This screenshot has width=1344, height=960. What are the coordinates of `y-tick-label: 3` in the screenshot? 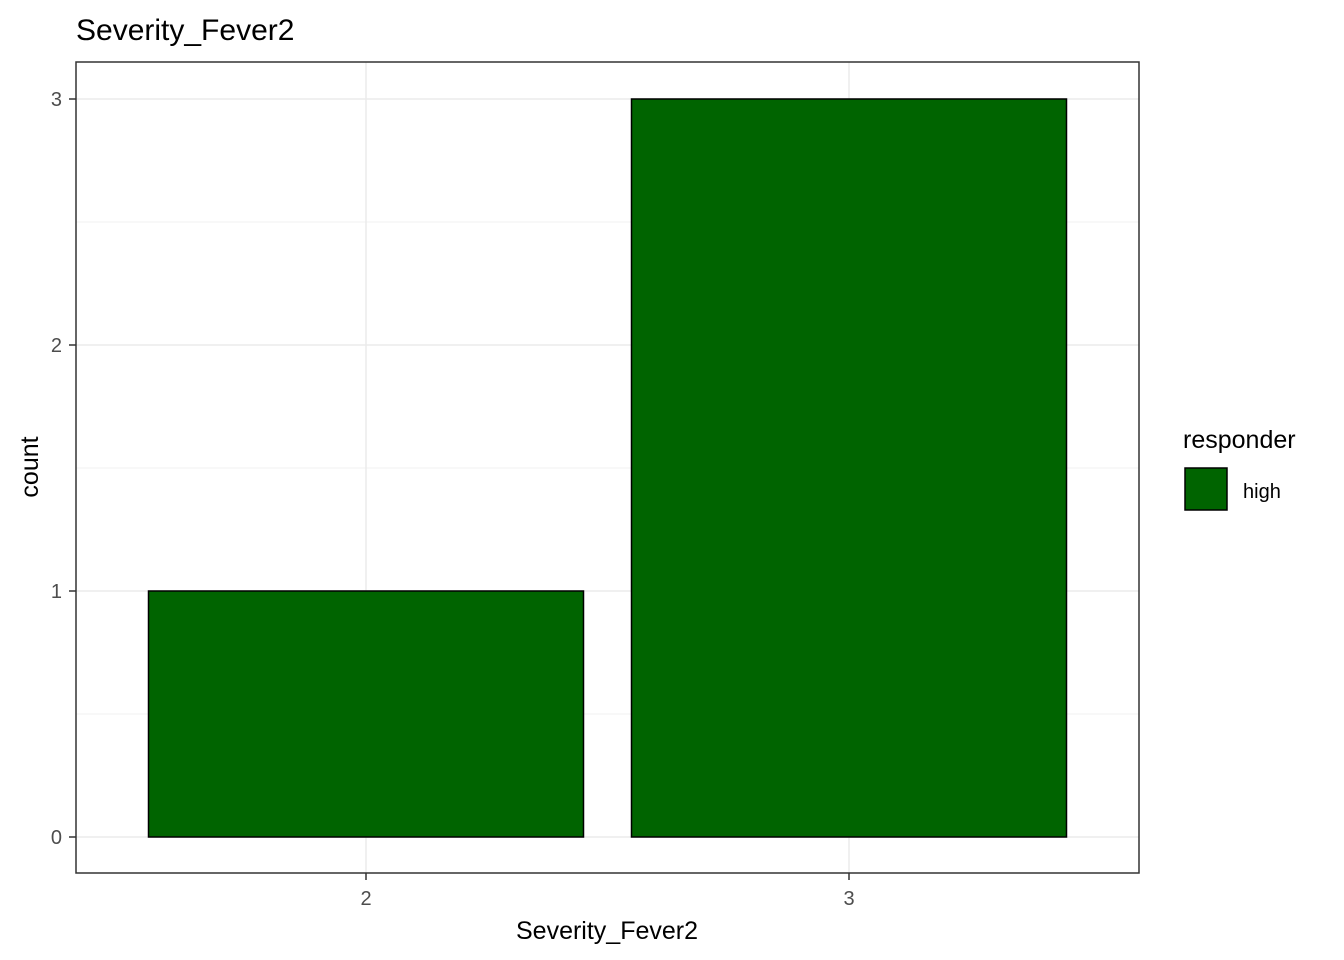 It's located at (56, 100).